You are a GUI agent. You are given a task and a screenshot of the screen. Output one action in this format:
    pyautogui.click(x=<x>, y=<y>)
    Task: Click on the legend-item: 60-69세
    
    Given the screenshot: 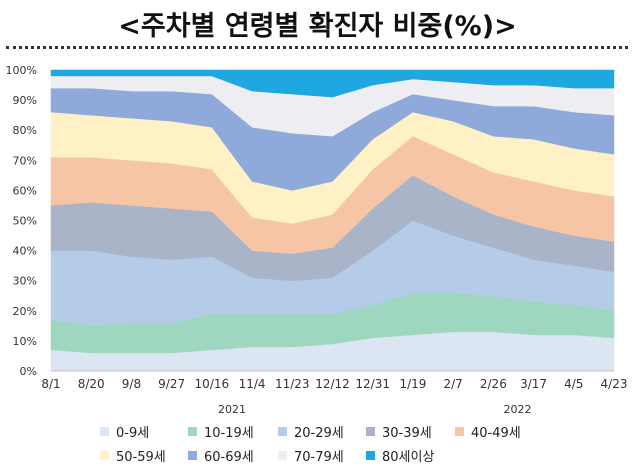 What is the action you would take?
    pyautogui.click(x=221, y=455)
    